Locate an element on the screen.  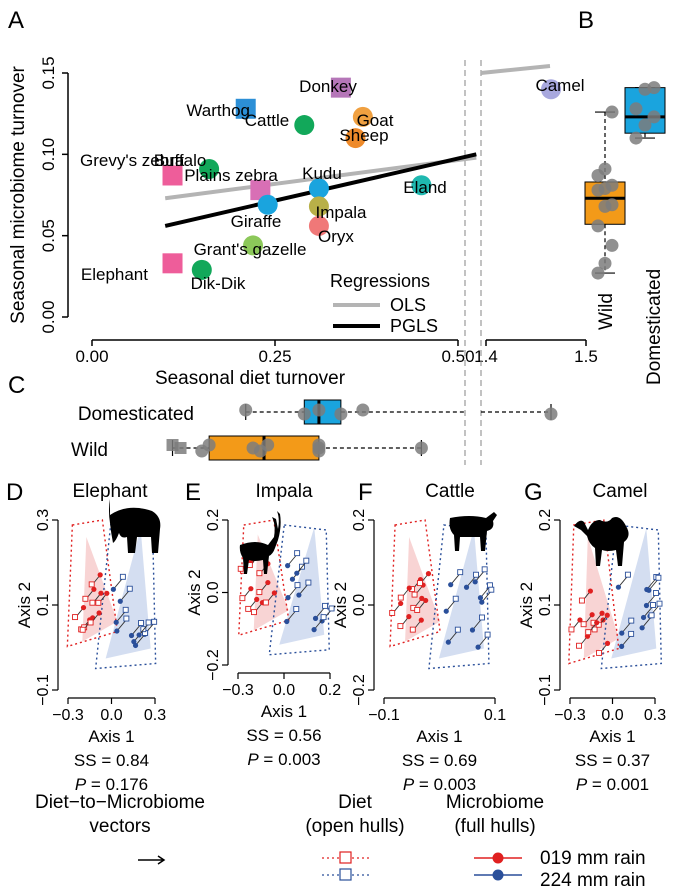
a-x-tick-label: 0.00 is located at coordinates (91, 356).